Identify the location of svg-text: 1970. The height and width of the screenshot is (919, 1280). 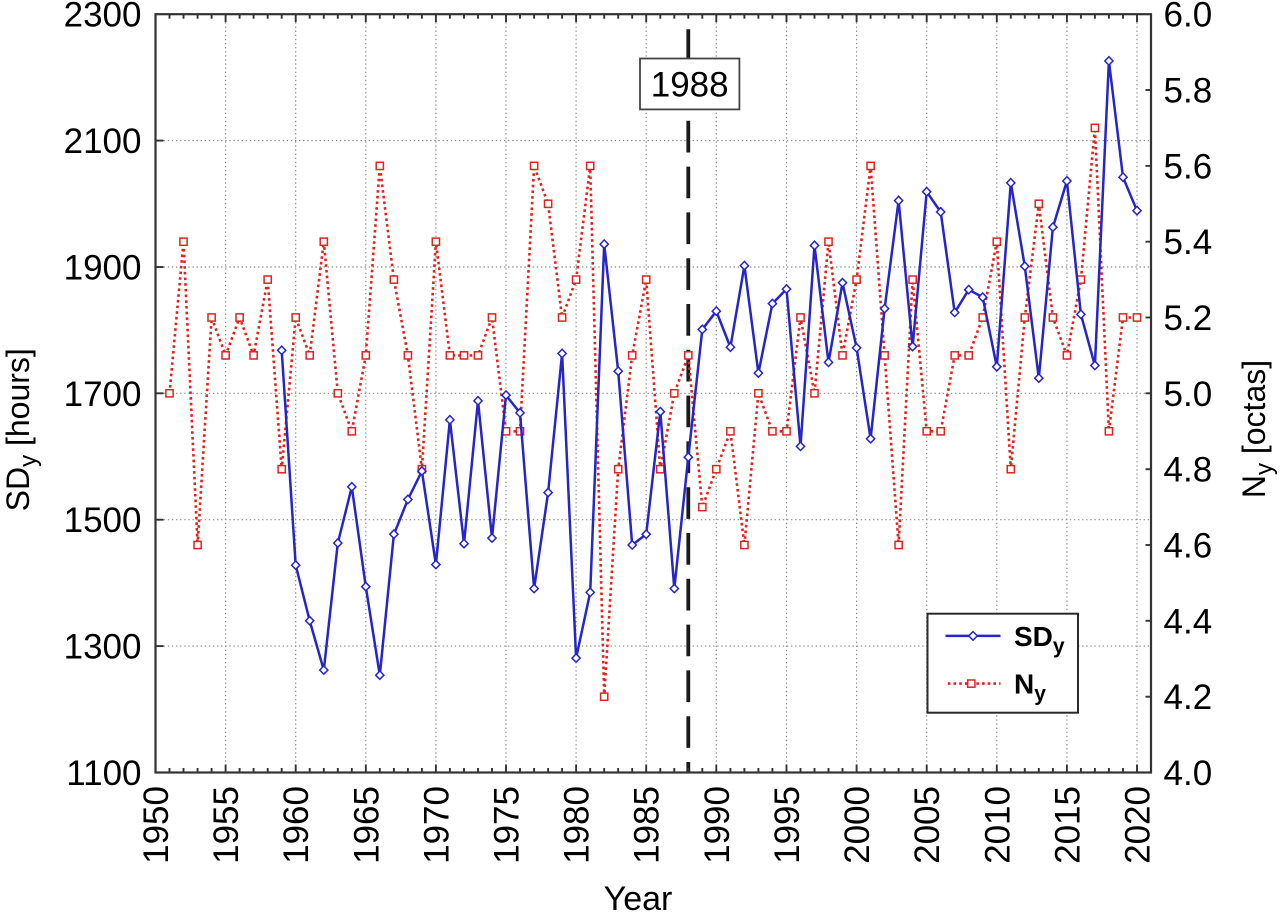
(436, 825).